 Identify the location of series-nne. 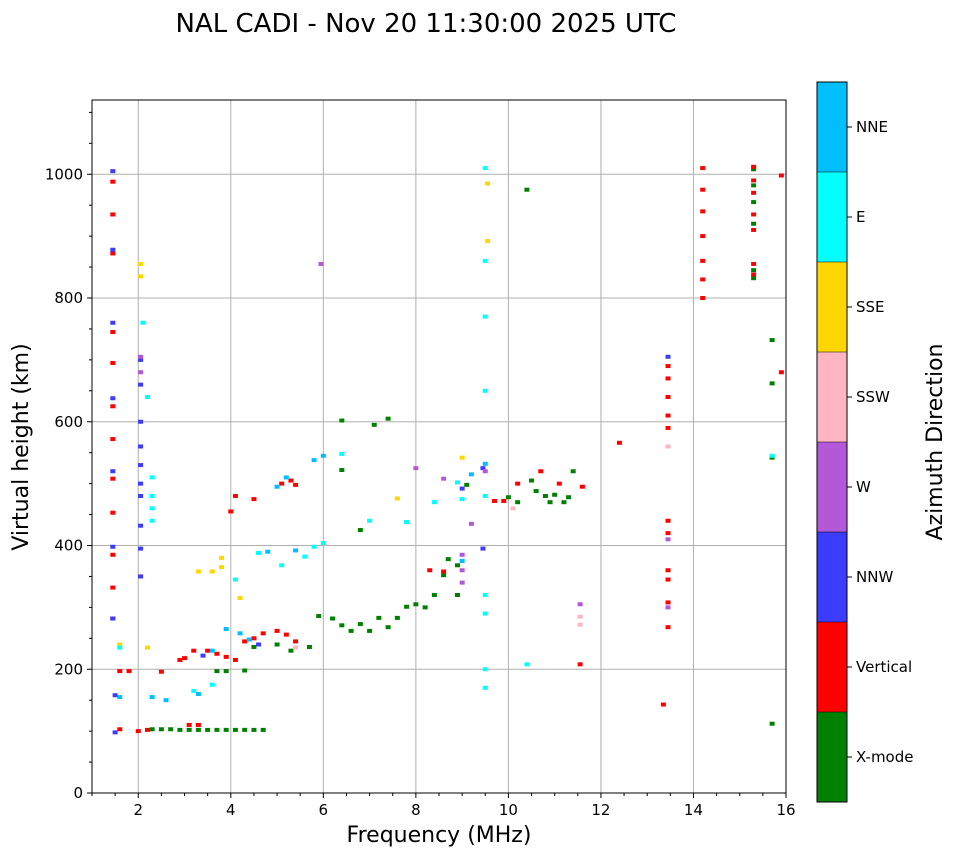
(302, 578).